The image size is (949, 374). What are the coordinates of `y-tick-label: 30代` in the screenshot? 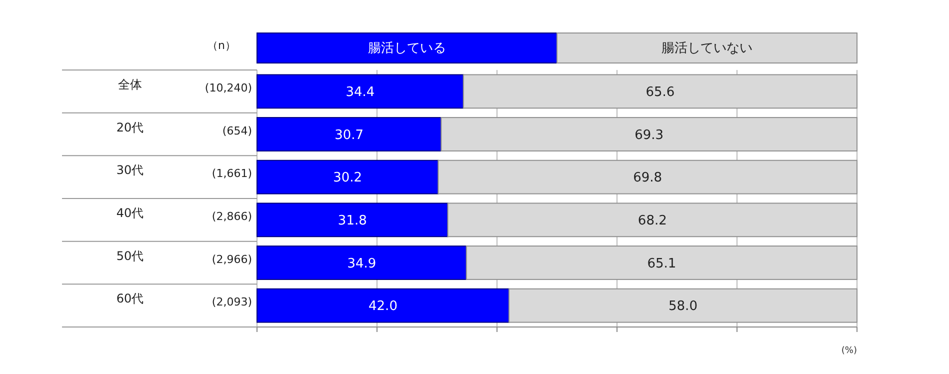 It's located at (130, 170).